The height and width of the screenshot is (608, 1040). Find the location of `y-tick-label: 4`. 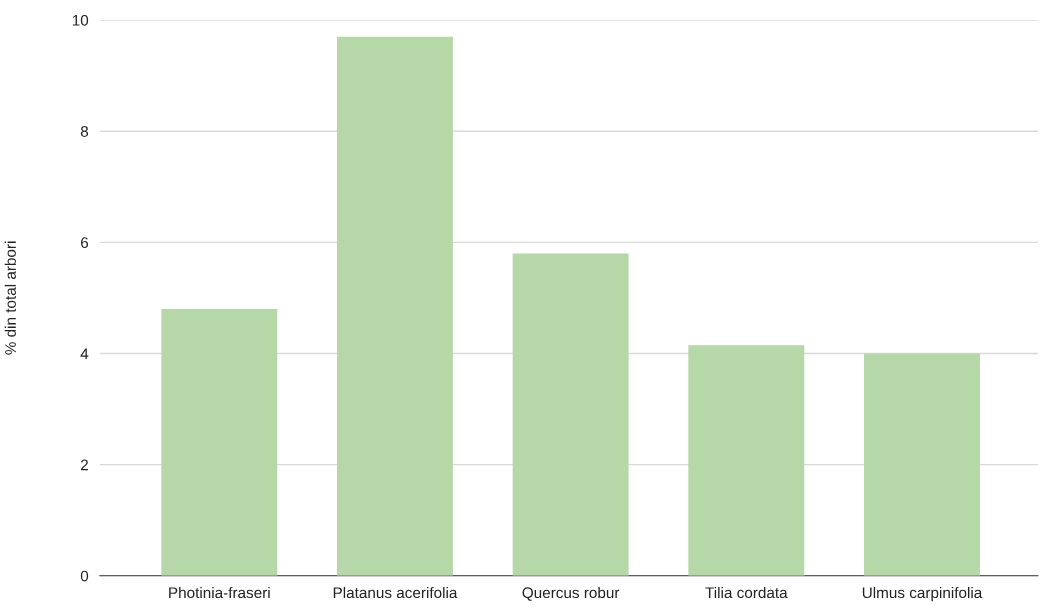

y-tick-label: 4 is located at coordinates (84, 354).